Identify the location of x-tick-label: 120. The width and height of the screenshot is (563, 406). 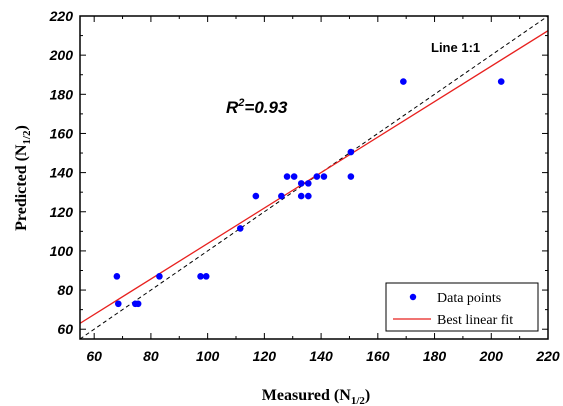
(265, 356).